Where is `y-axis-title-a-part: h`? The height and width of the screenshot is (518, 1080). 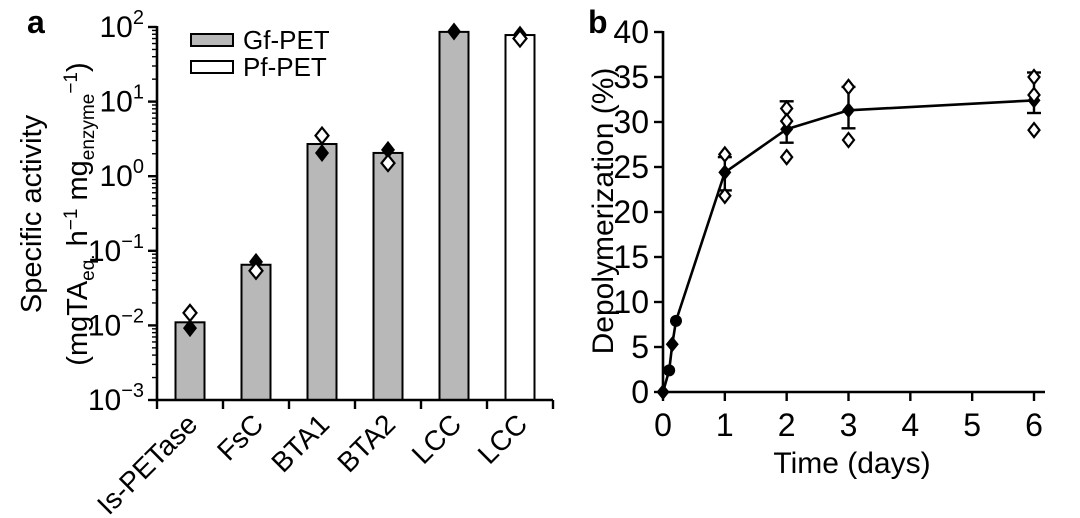 y-axis-title-a-part: h is located at coordinates (78, 242).